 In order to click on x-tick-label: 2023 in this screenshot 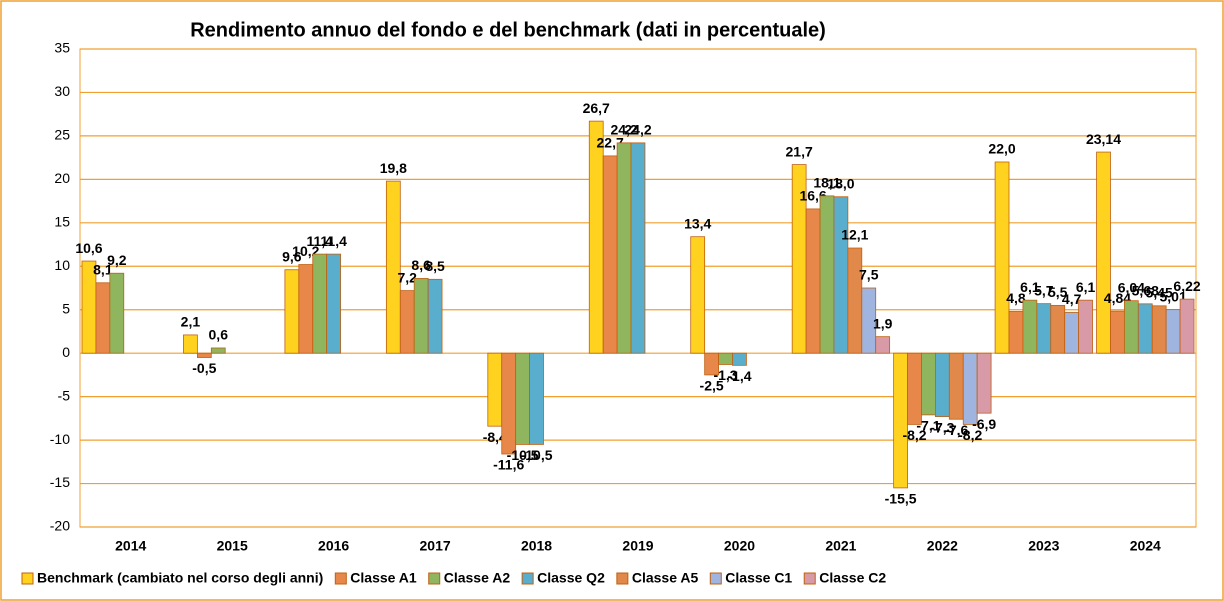, I will do `click(1043, 546)`.